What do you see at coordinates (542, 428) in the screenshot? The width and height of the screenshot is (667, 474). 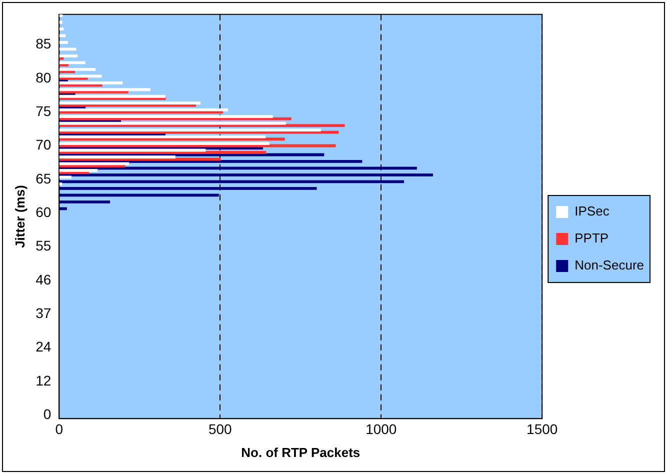 I see `x-tick-label: 1500` at bounding box center [542, 428].